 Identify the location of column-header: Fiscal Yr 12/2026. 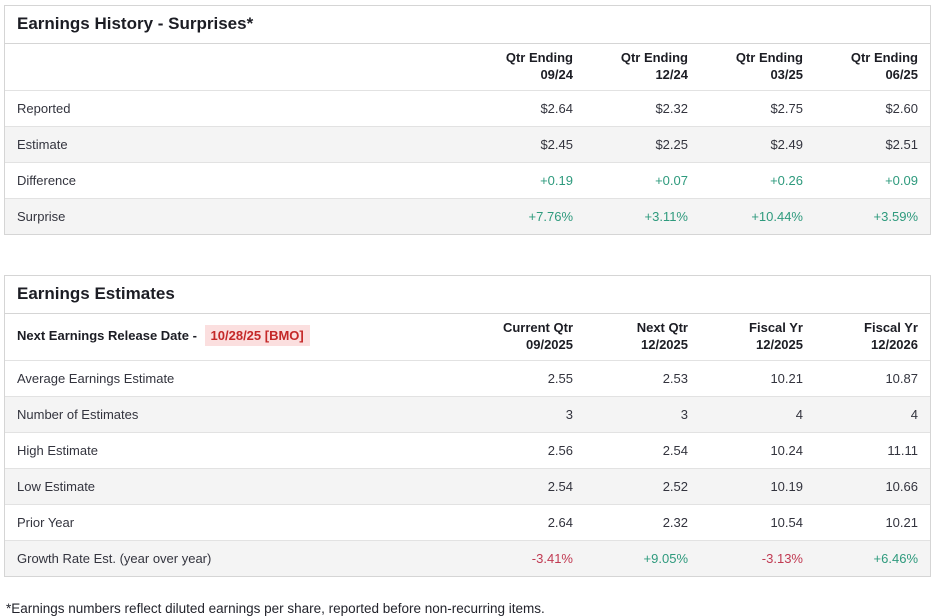
(872, 337).